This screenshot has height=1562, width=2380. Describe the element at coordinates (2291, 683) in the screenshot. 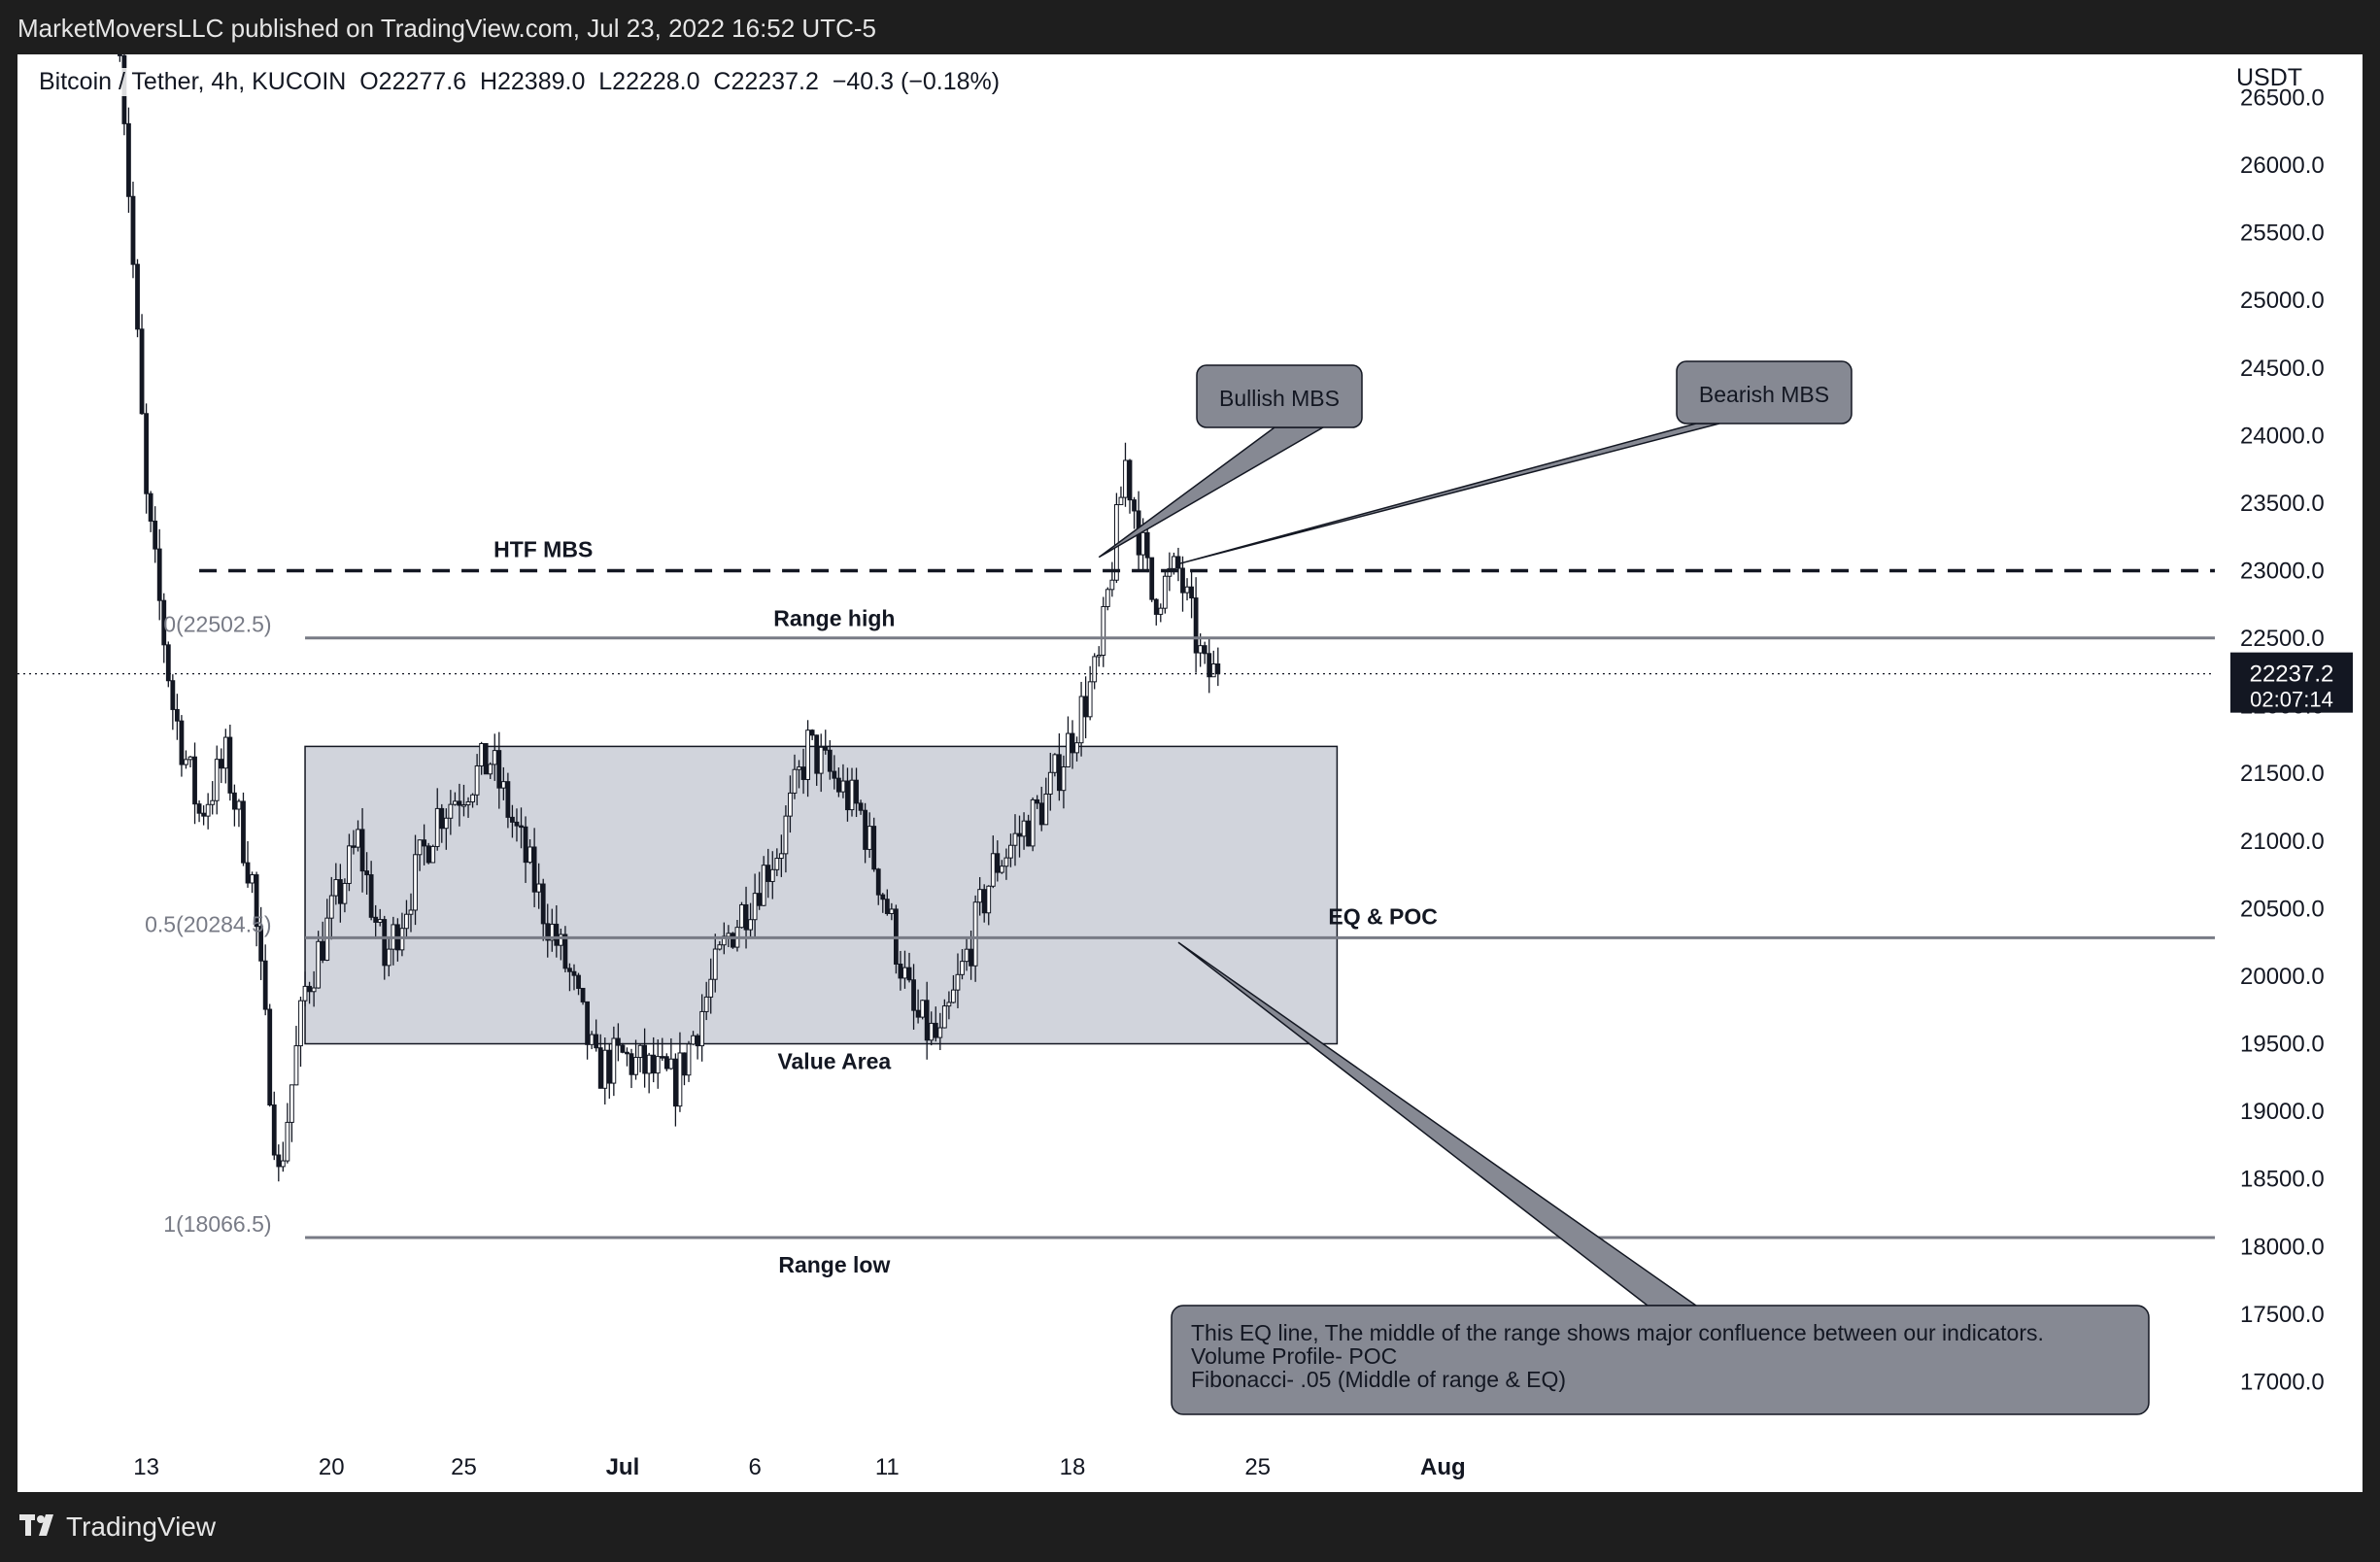

I see `last-price-badge` at that location.